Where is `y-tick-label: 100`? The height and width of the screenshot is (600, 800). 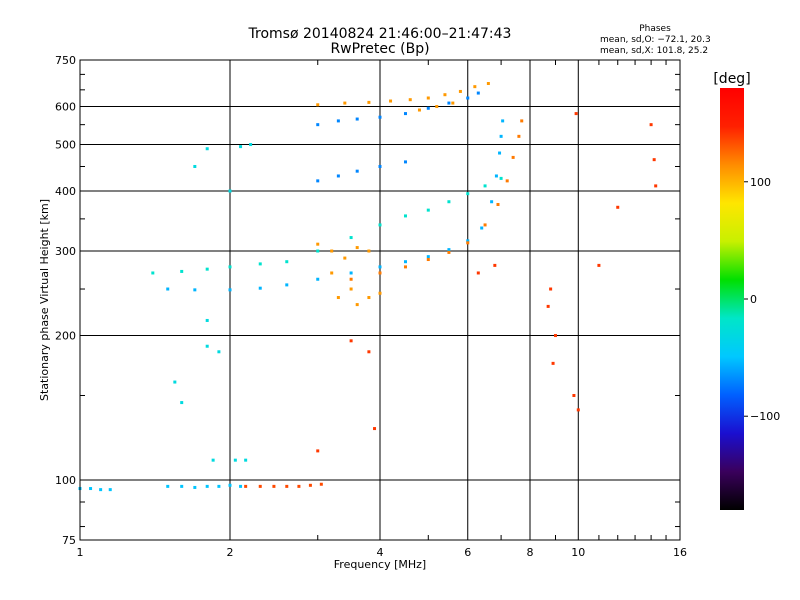
y-tick-label: 100 is located at coordinates (65, 480).